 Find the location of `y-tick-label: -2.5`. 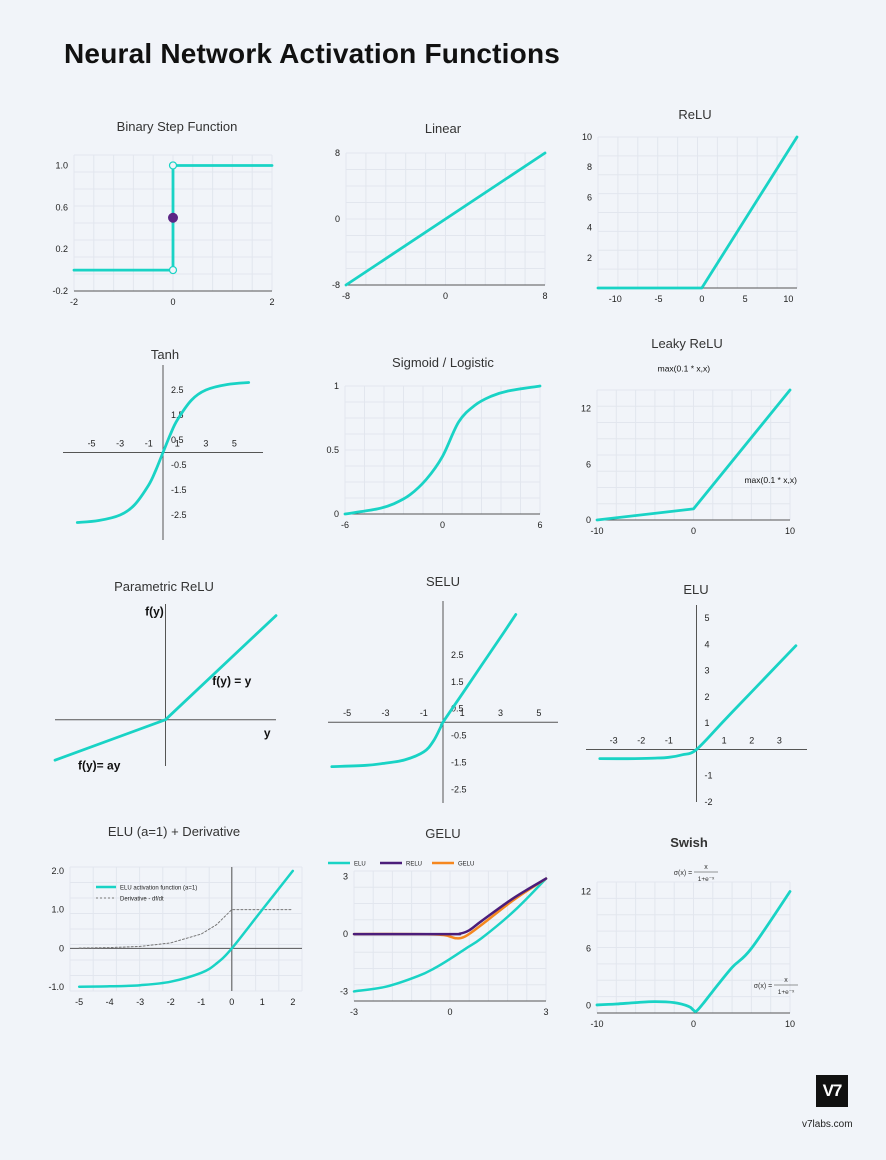

y-tick-label: -2.5 is located at coordinates (459, 790).